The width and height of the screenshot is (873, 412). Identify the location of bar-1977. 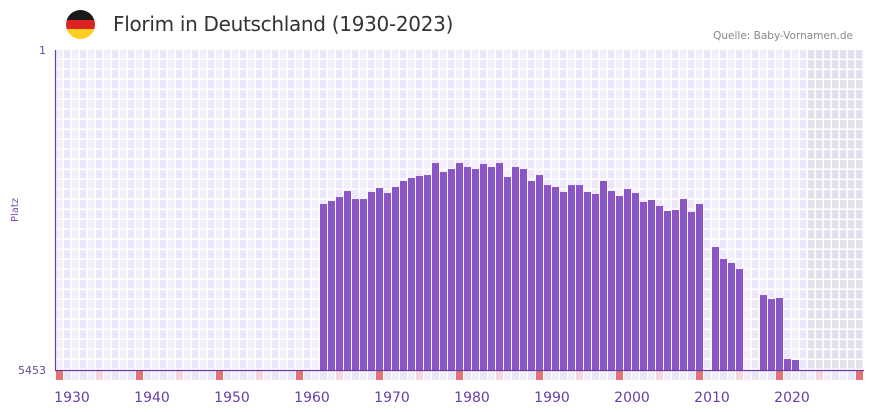
(451, 269).